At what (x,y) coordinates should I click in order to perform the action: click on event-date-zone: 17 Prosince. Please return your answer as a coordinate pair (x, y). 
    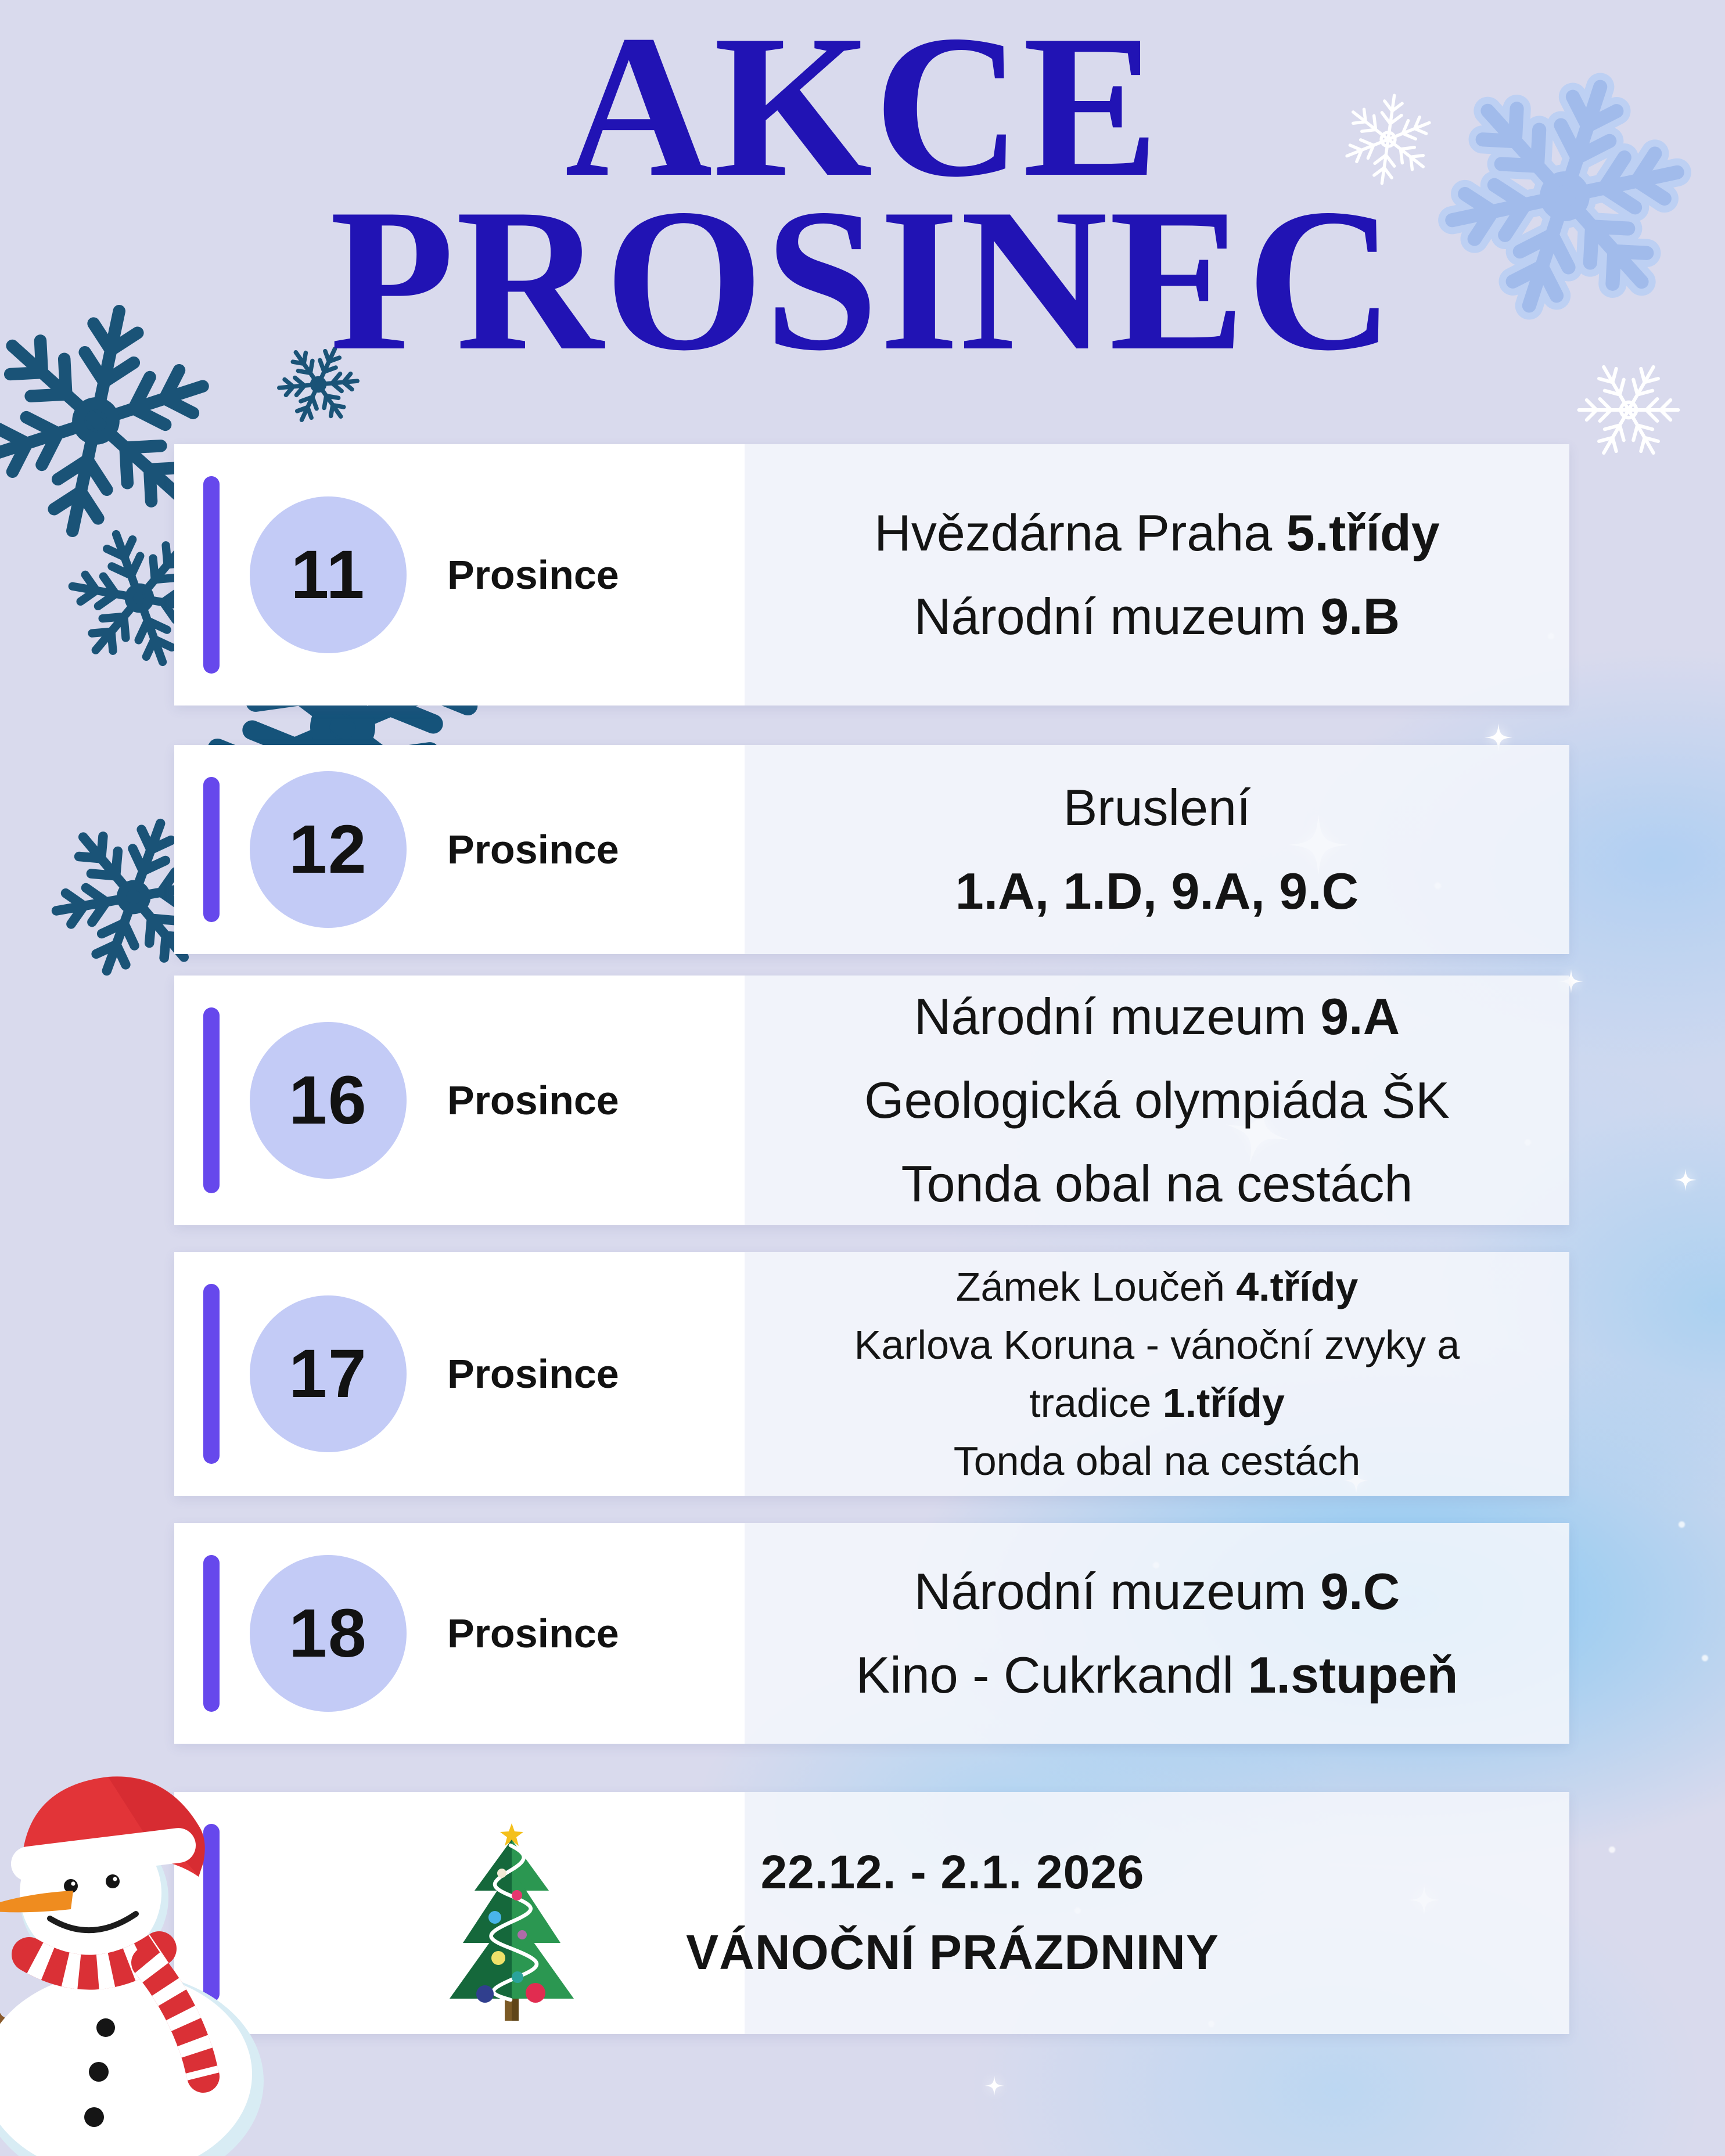
    Looking at the image, I should click on (459, 1374).